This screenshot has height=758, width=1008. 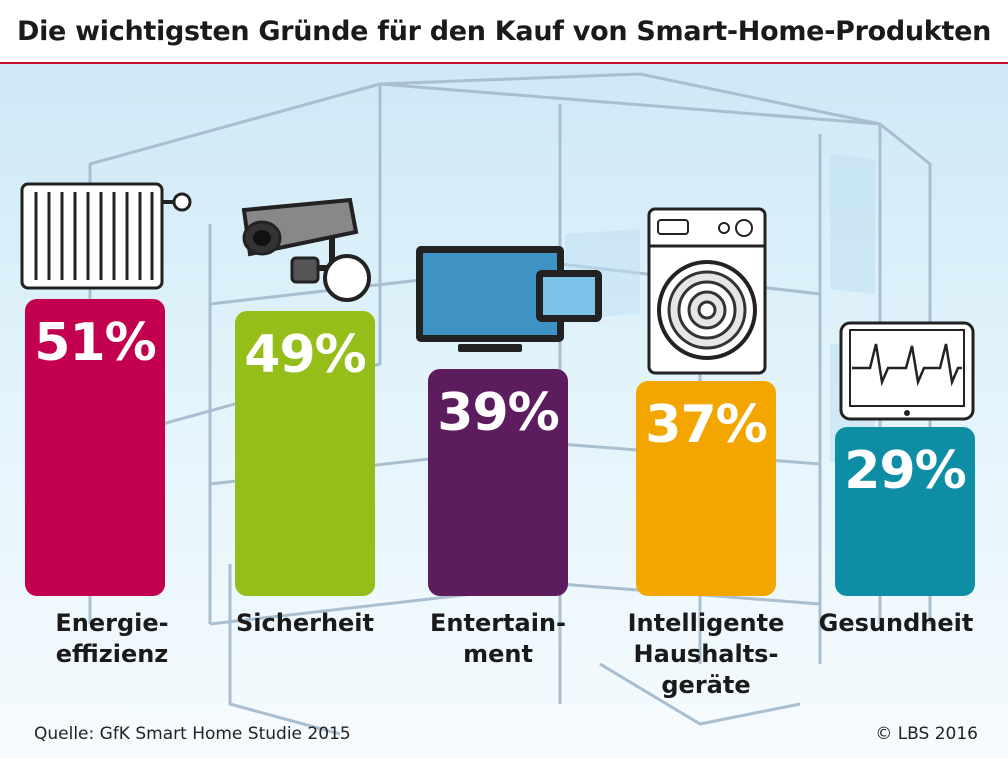 I want to click on bar-value-label: 29%, so click(x=905, y=471).